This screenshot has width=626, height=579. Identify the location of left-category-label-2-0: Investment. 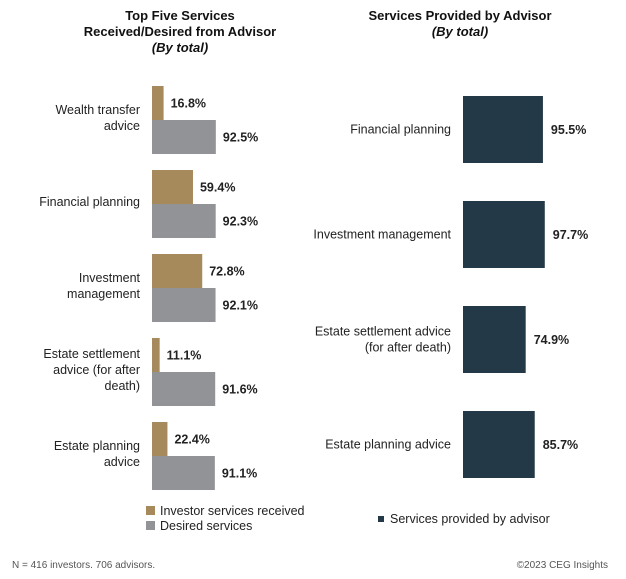
(110, 278).